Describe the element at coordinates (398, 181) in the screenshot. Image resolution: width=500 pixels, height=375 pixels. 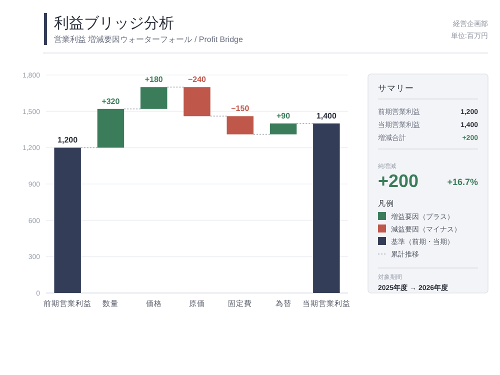
I see `text: +200` at that location.